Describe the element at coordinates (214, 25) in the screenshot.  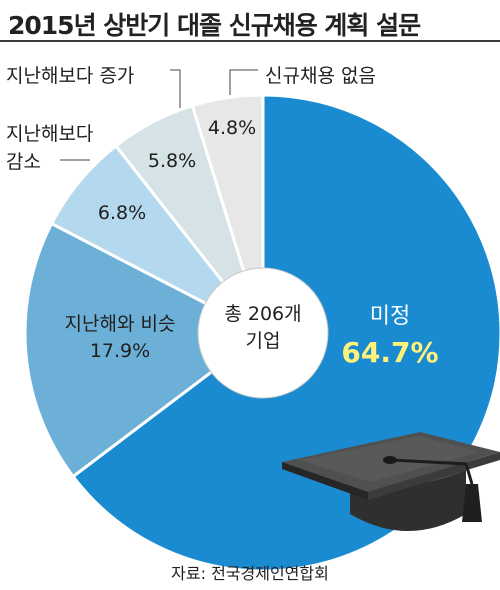
I see `chart-title: 2015년 상반기 대졸 신규채용 계획 설문` at that location.